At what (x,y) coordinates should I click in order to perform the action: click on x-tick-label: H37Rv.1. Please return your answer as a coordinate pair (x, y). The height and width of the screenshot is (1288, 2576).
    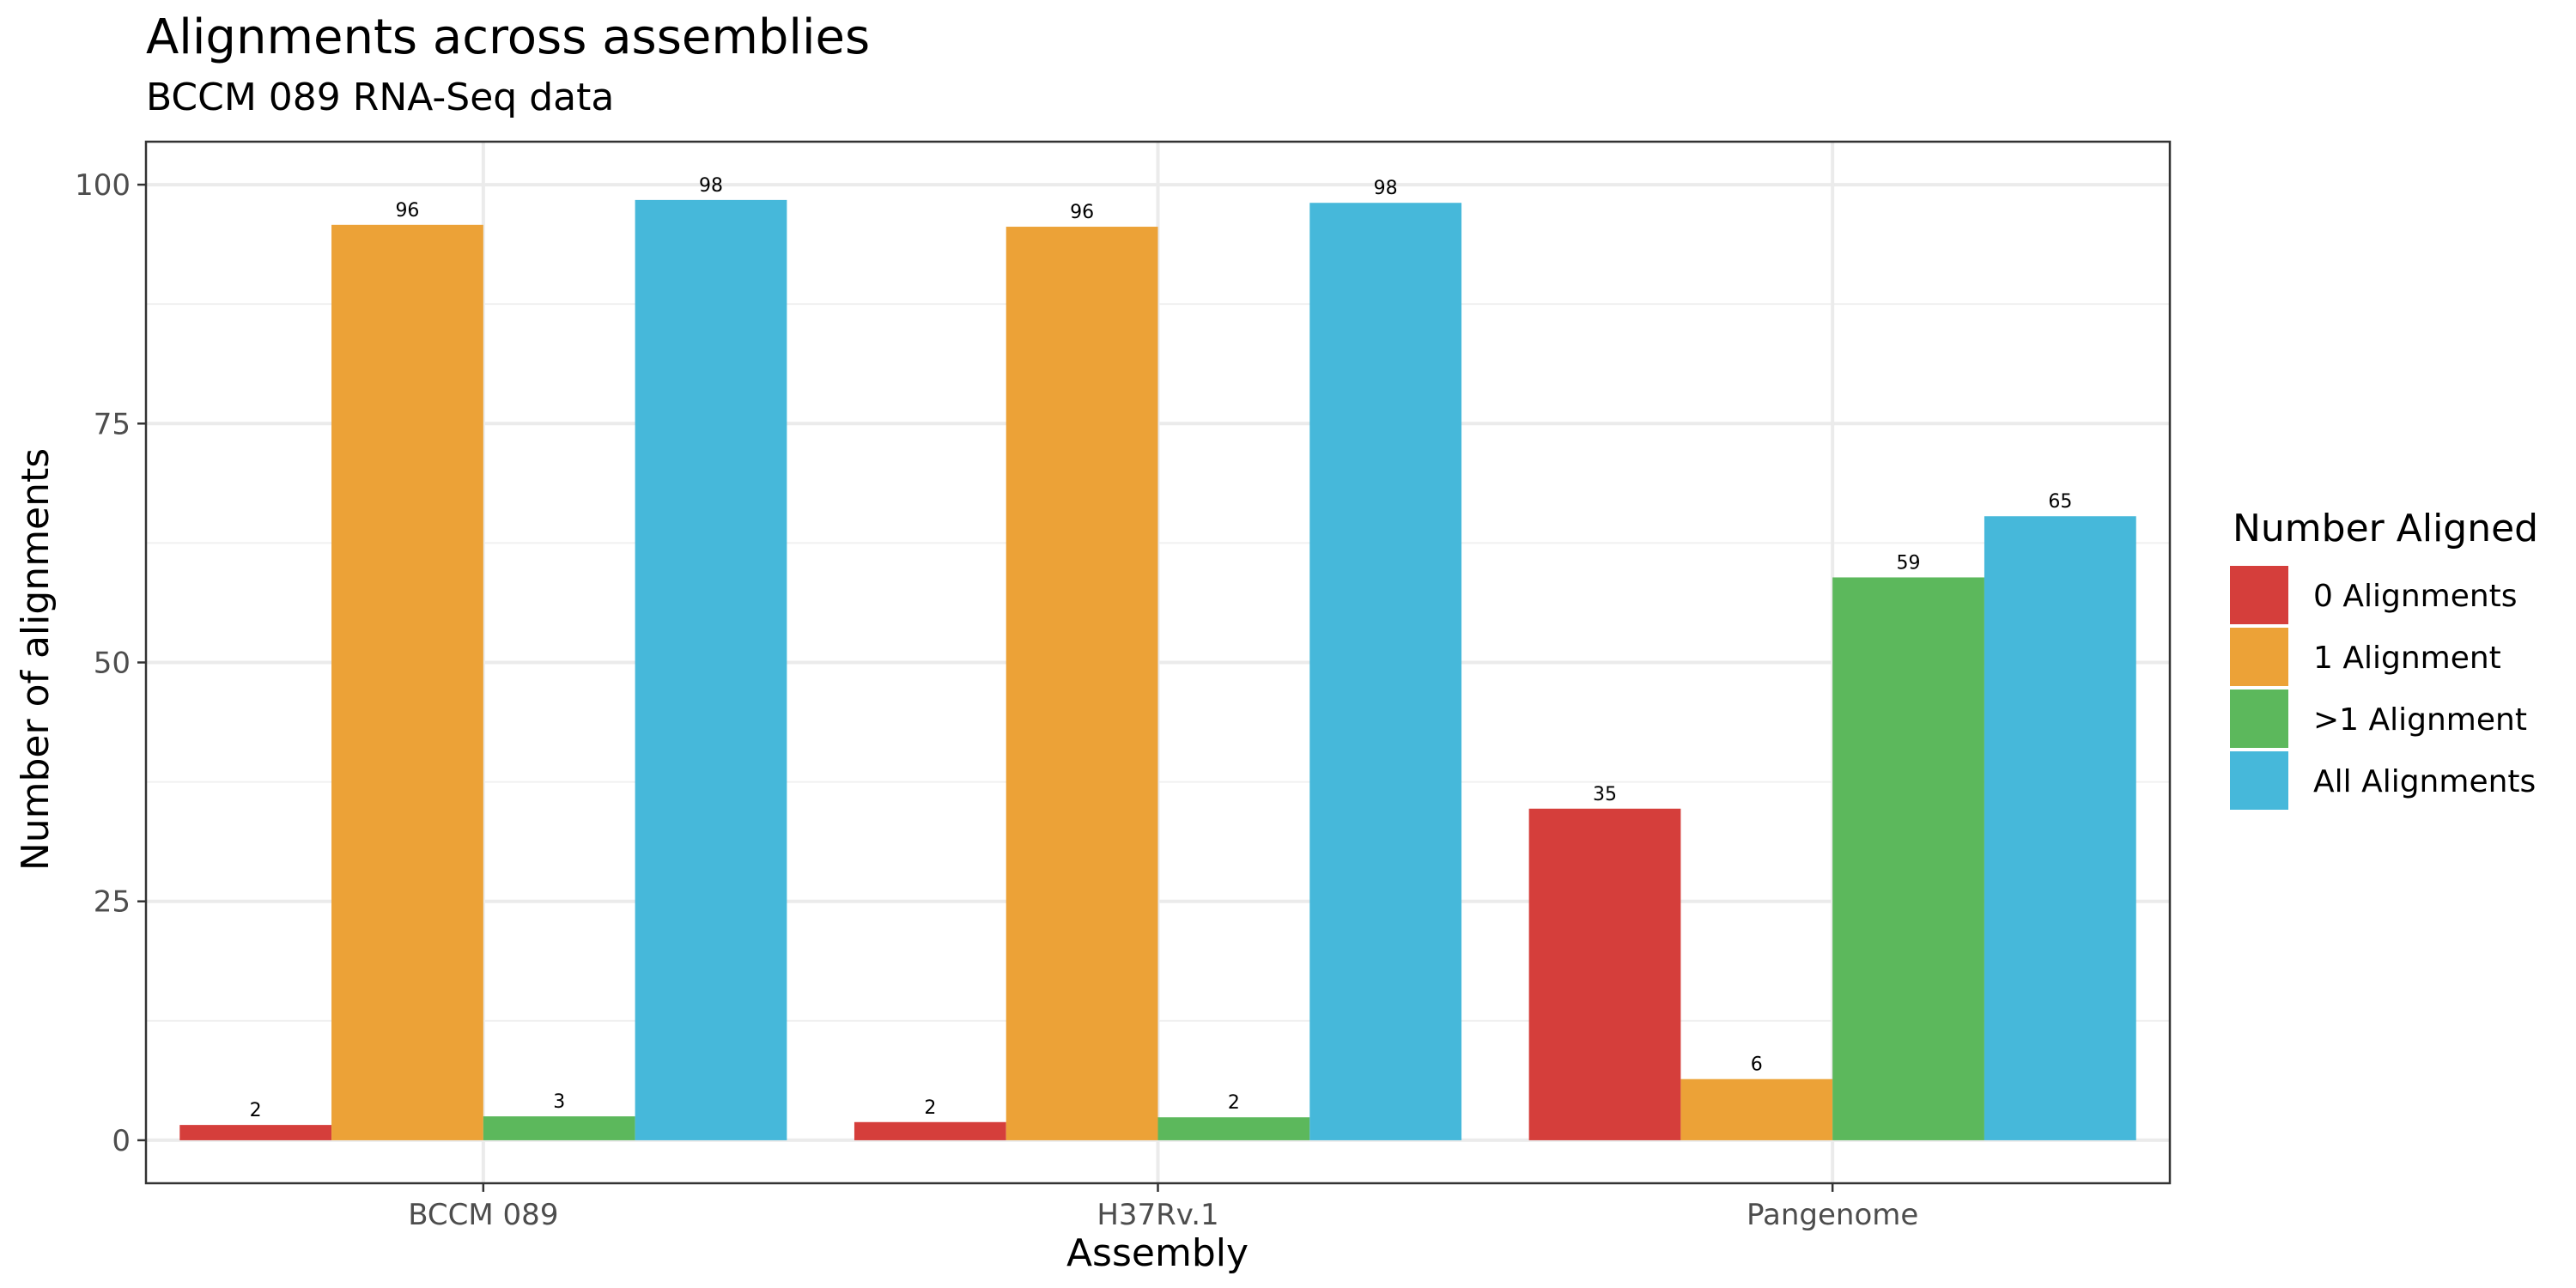
    Looking at the image, I should click on (1158, 1215).